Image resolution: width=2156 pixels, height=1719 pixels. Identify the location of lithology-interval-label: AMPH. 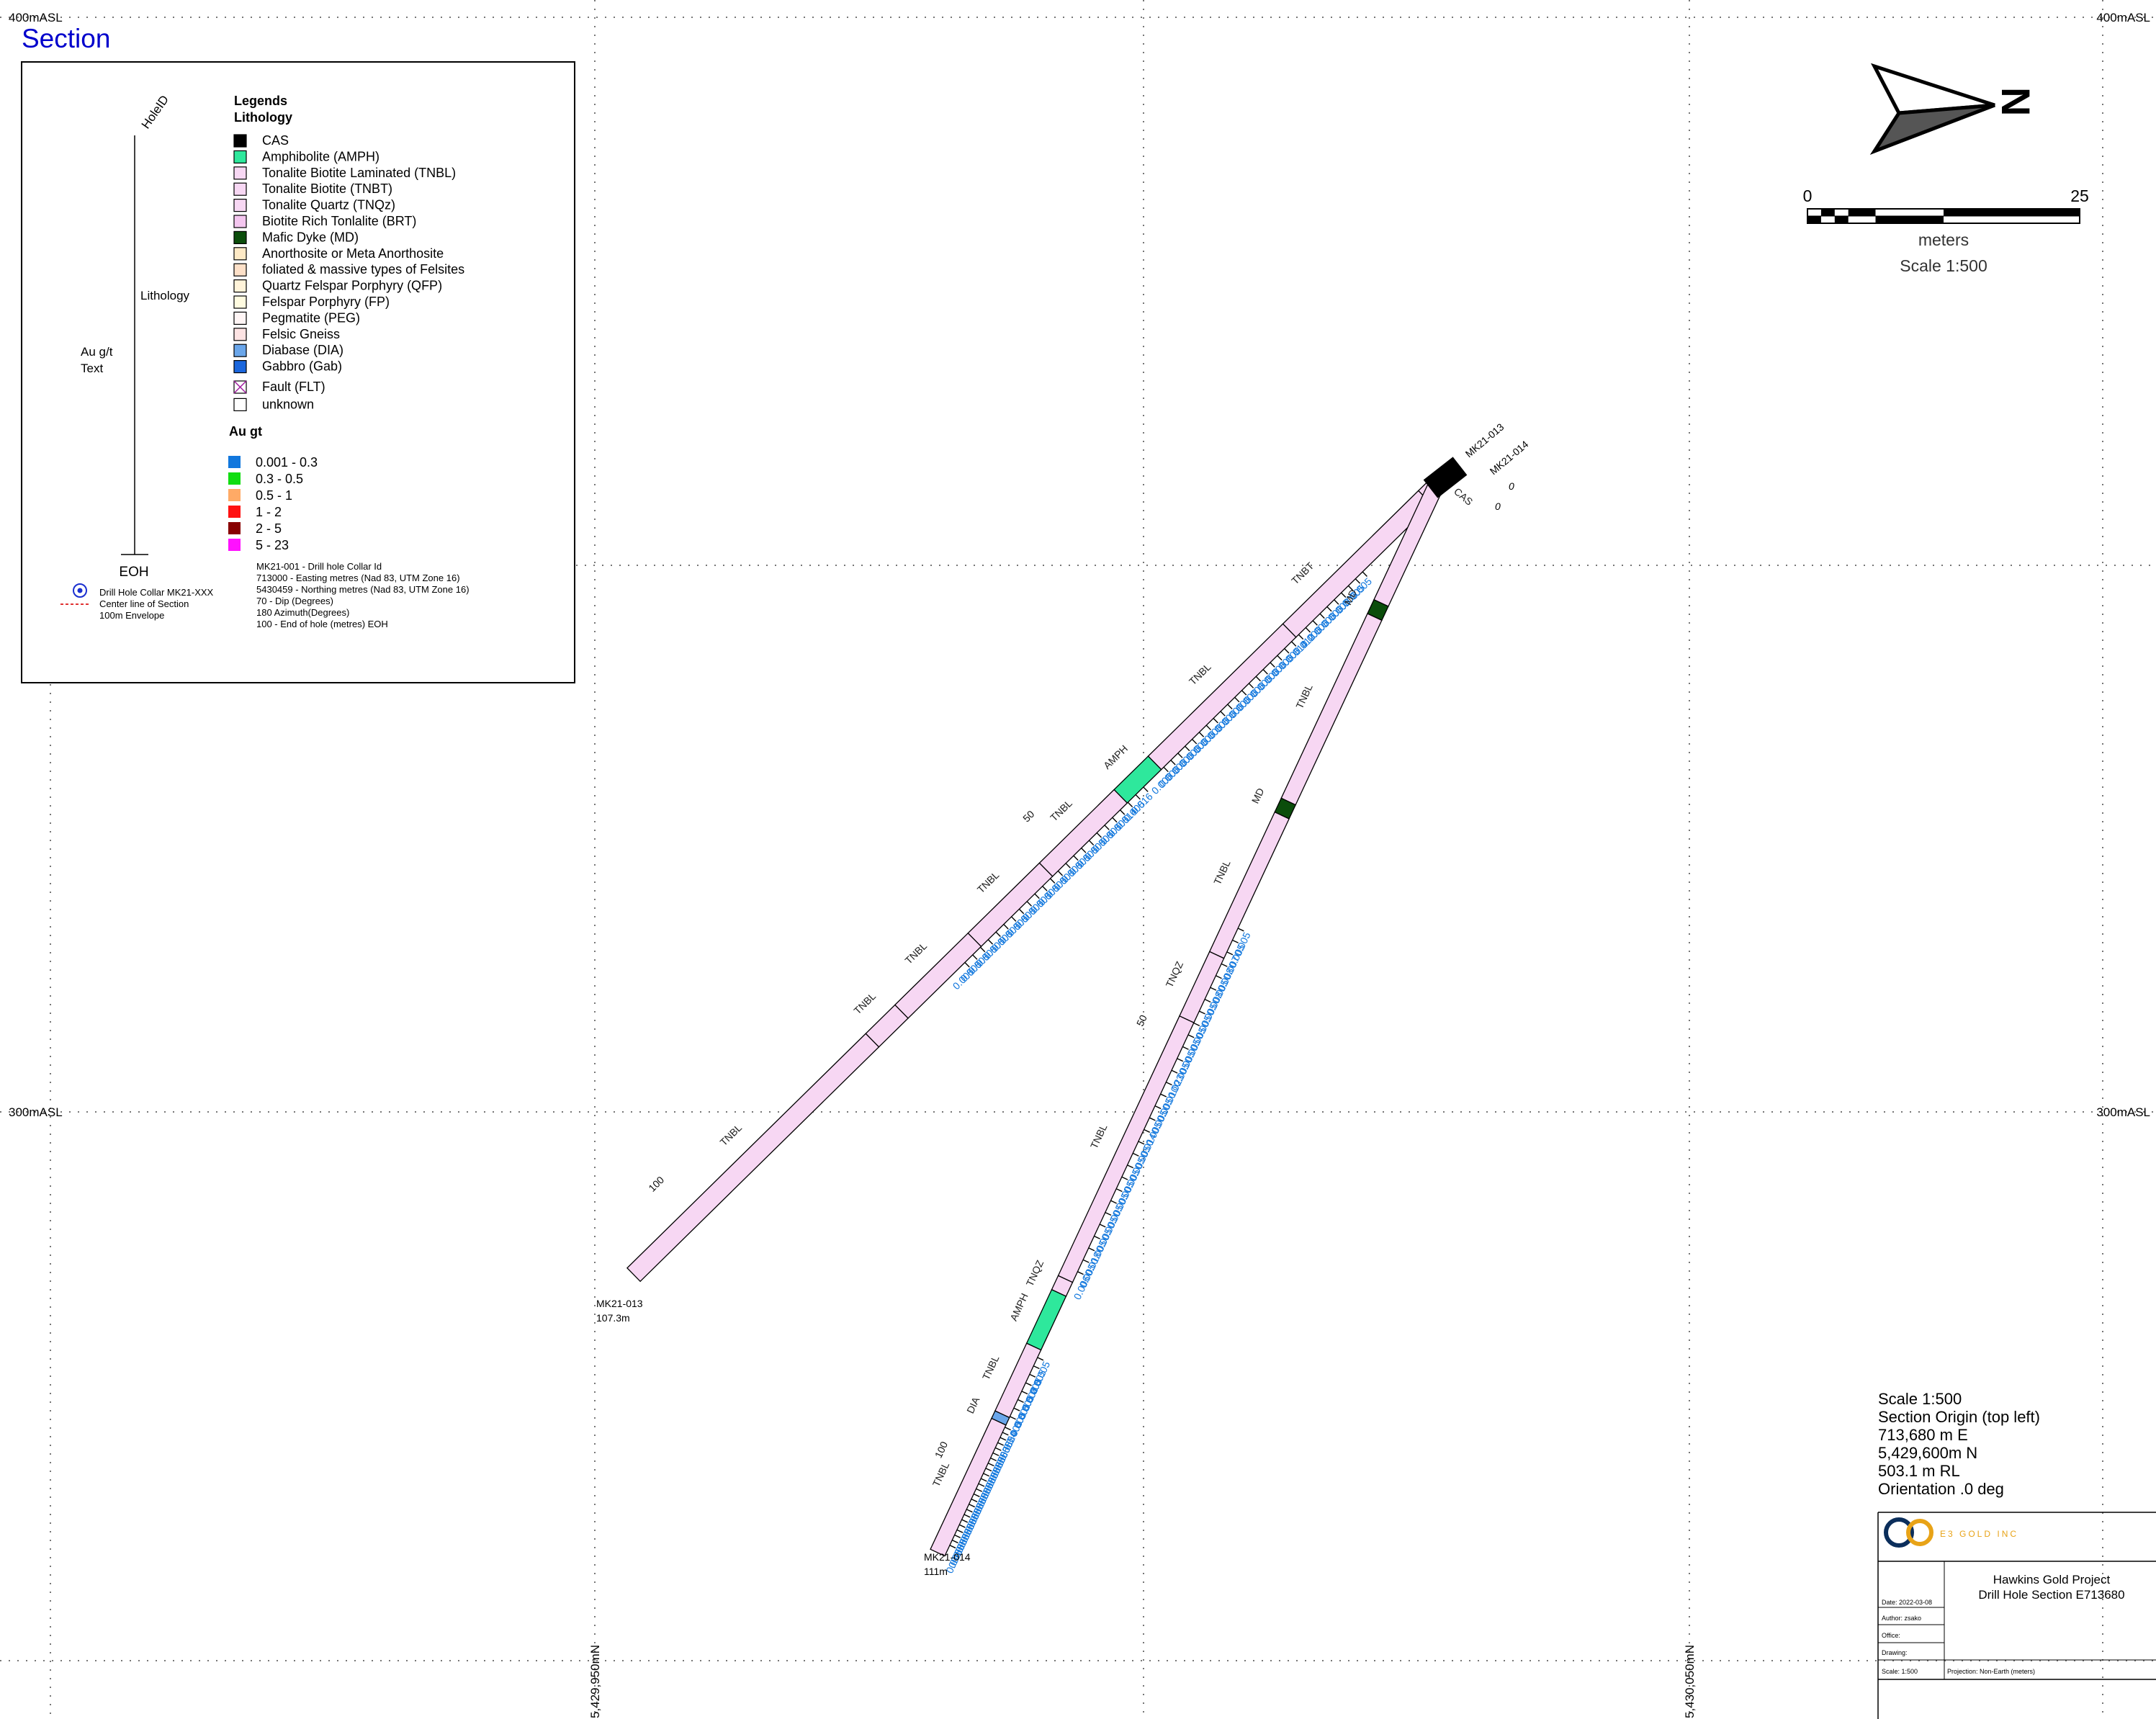
(1115, 756).